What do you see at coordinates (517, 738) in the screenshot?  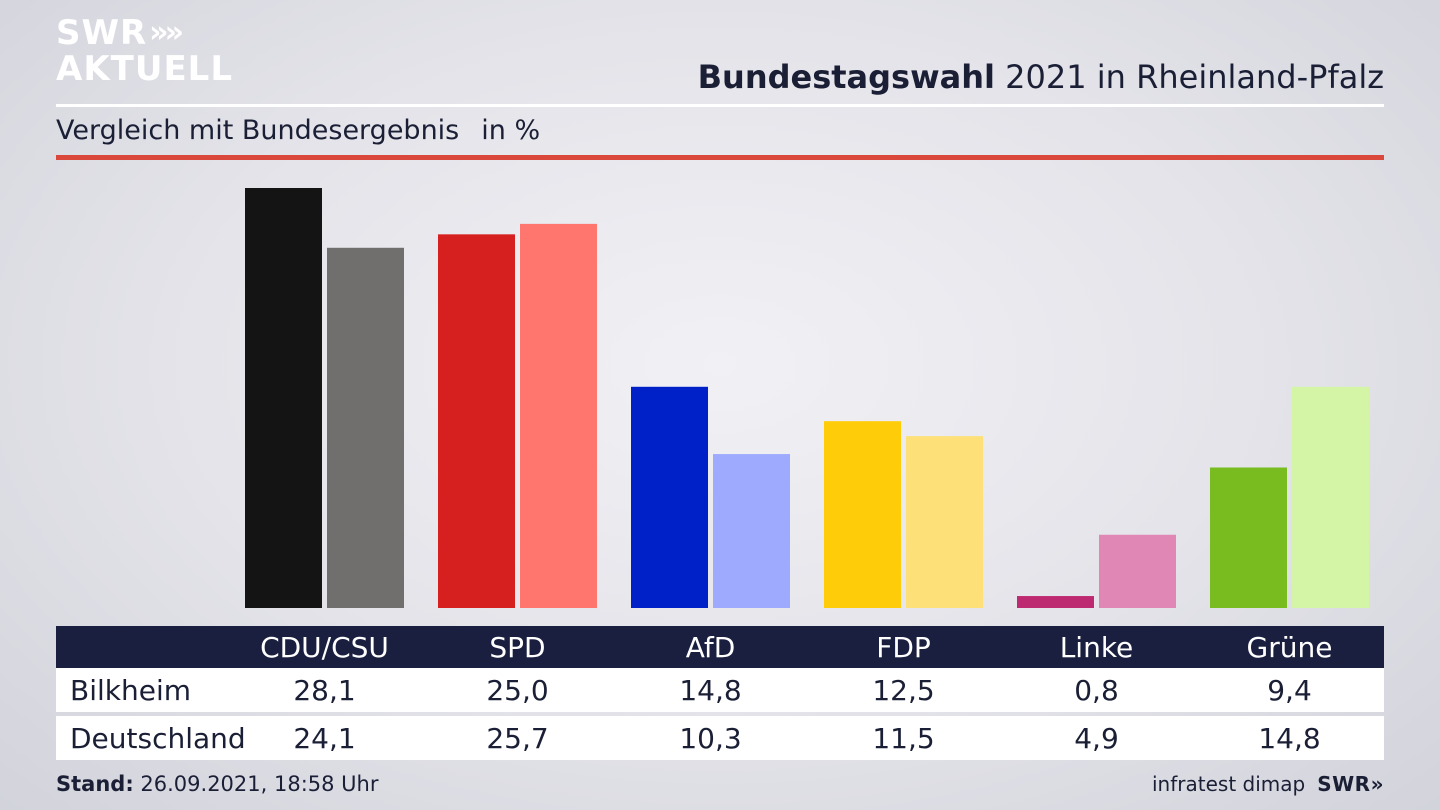 I see `table-cell: 25,7` at bounding box center [517, 738].